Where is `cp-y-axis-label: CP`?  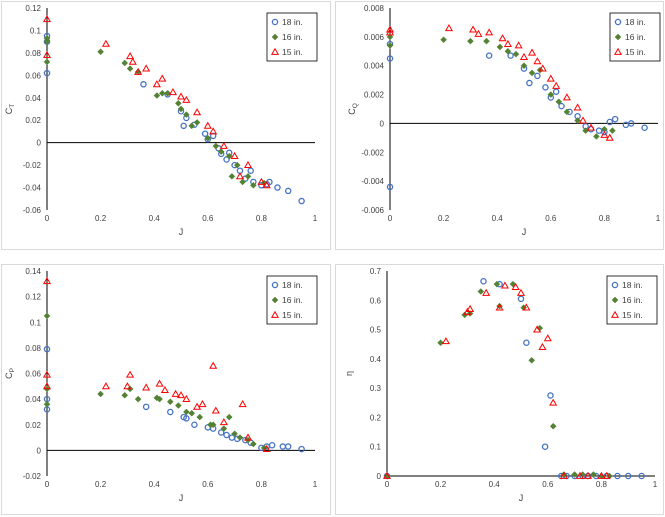 cp-y-axis-label: CP is located at coordinates (10, 373).